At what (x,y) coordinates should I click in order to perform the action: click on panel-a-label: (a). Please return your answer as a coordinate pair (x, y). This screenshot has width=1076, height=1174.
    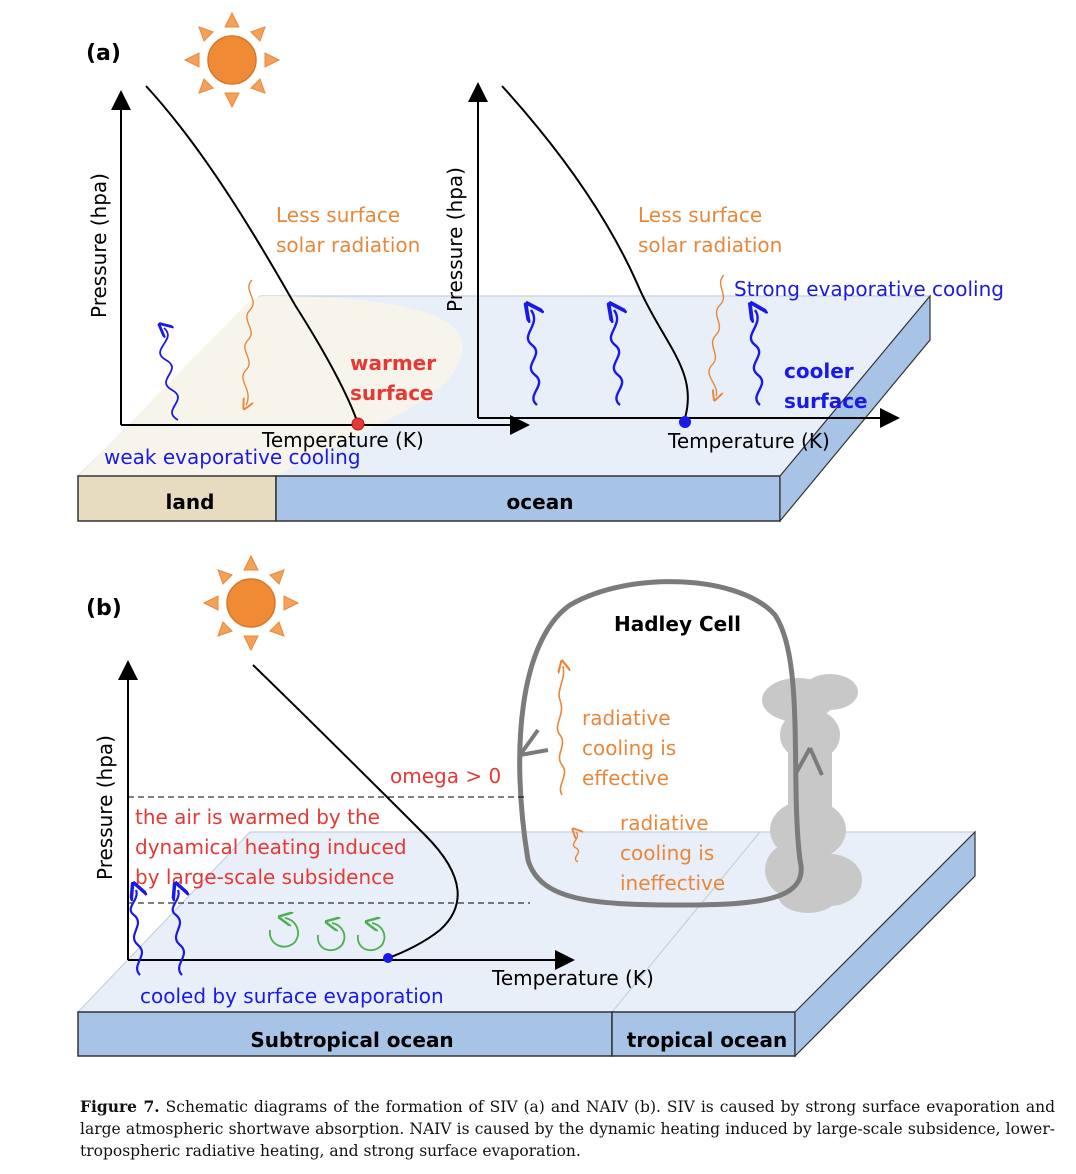
    Looking at the image, I should click on (103, 53).